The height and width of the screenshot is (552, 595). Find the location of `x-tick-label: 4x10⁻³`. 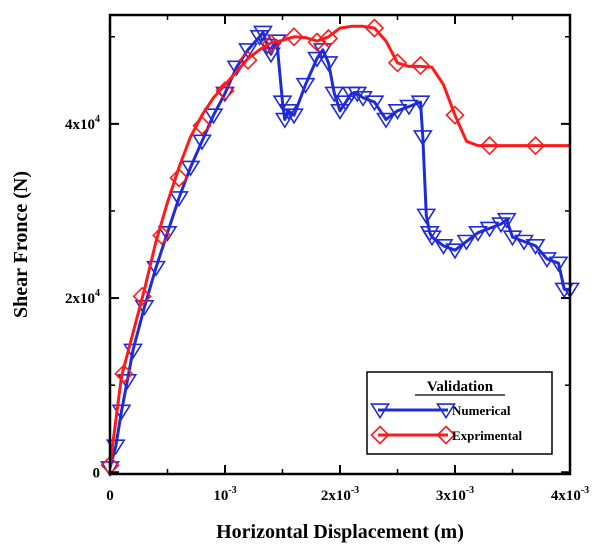

x-tick-label: 4x10⁻³ is located at coordinates (570, 494).